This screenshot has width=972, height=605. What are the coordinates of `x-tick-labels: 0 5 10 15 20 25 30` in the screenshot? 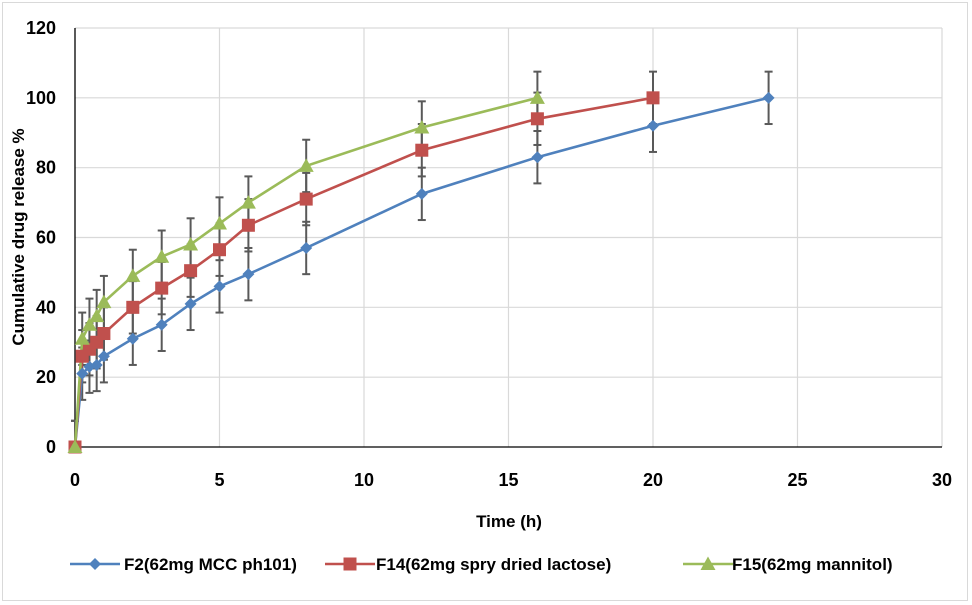 It's located at (511, 480).